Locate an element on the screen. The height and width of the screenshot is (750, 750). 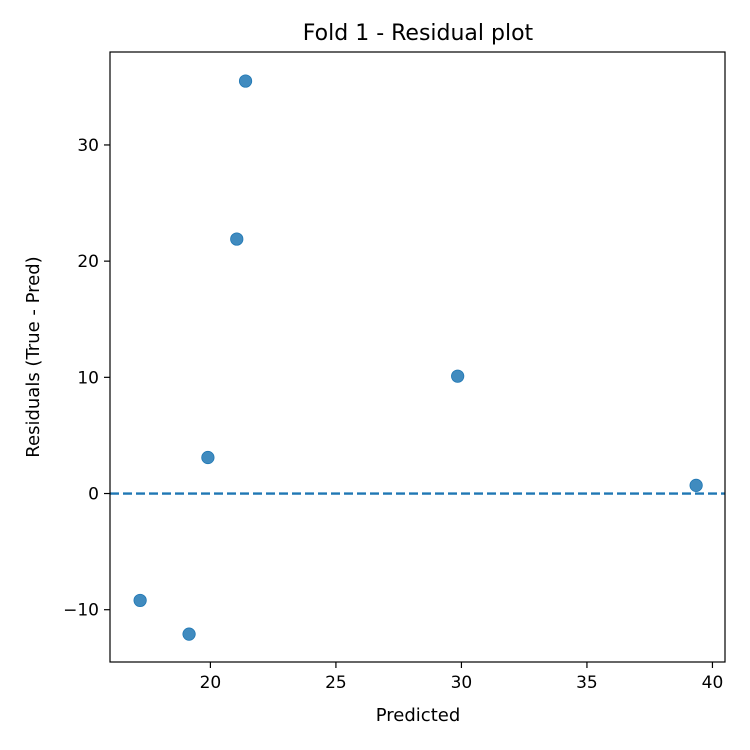
chart-title: Fold 1 - Residual plot is located at coordinates (418, 33).